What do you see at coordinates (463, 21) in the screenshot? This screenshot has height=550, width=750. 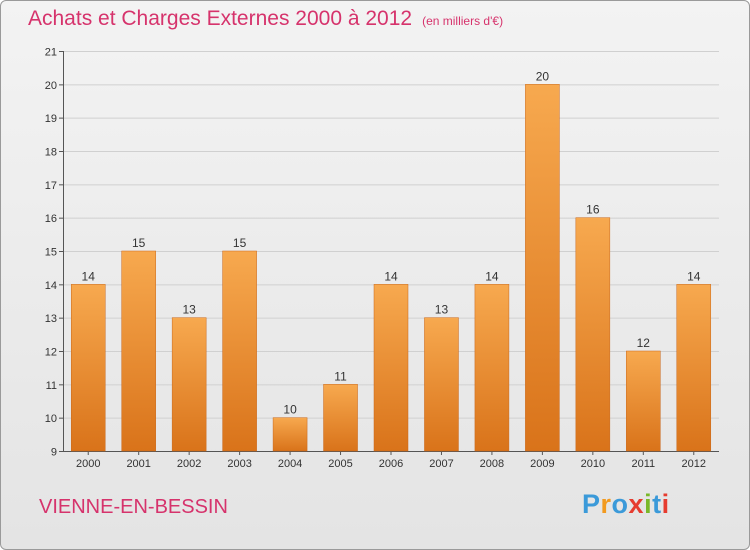 I see `chart-subtitle: (en milliers d'€)` at bounding box center [463, 21].